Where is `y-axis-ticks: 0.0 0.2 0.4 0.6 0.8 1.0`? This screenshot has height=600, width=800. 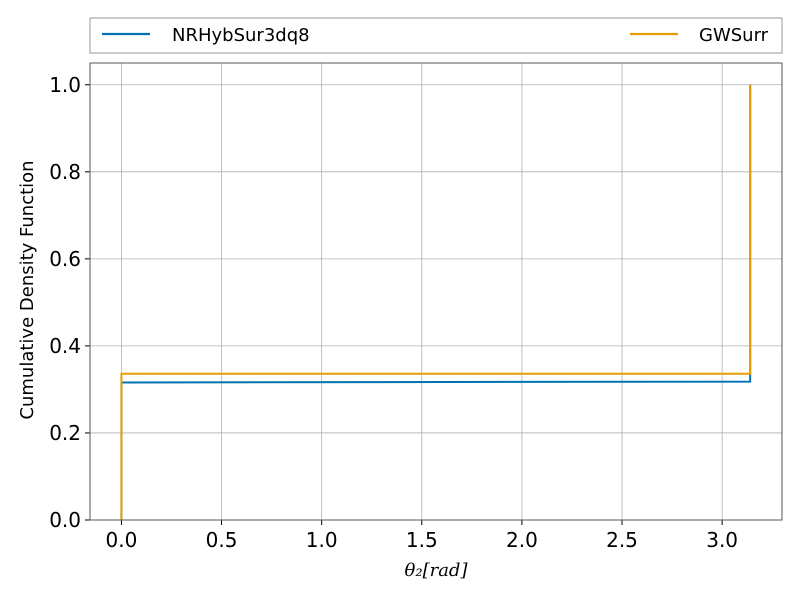
y-axis-ticks: 0.0 0.2 0.4 0.6 0.8 1.0 is located at coordinates (69, 302).